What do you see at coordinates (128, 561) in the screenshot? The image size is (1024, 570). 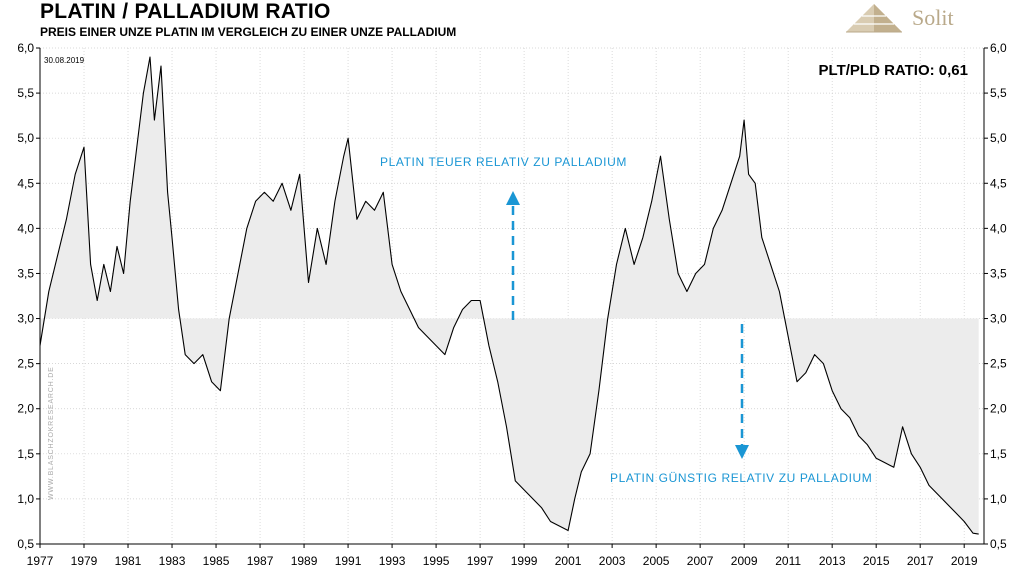 I see `x-tick-label: 1981` at bounding box center [128, 561].